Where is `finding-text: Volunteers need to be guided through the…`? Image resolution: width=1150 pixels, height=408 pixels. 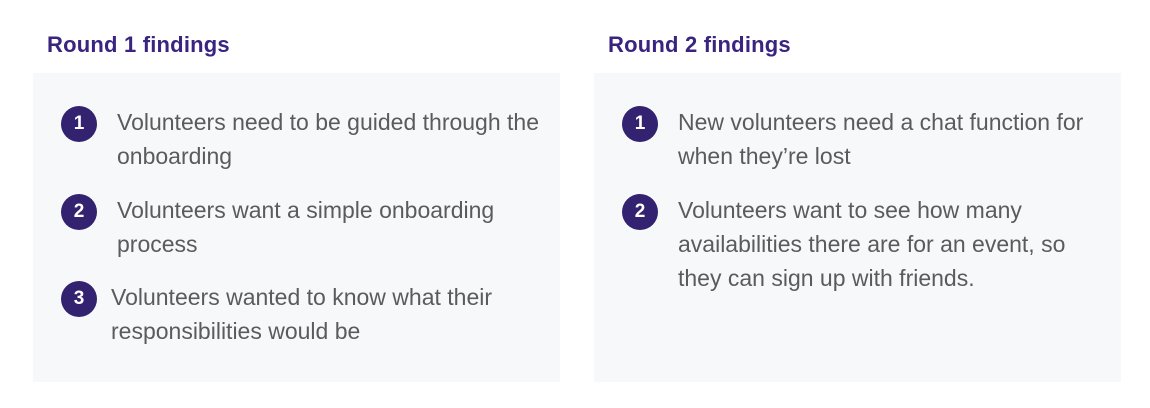
finding-text: Volunteers need to be guided through the… is located at coordinates (328, 139).